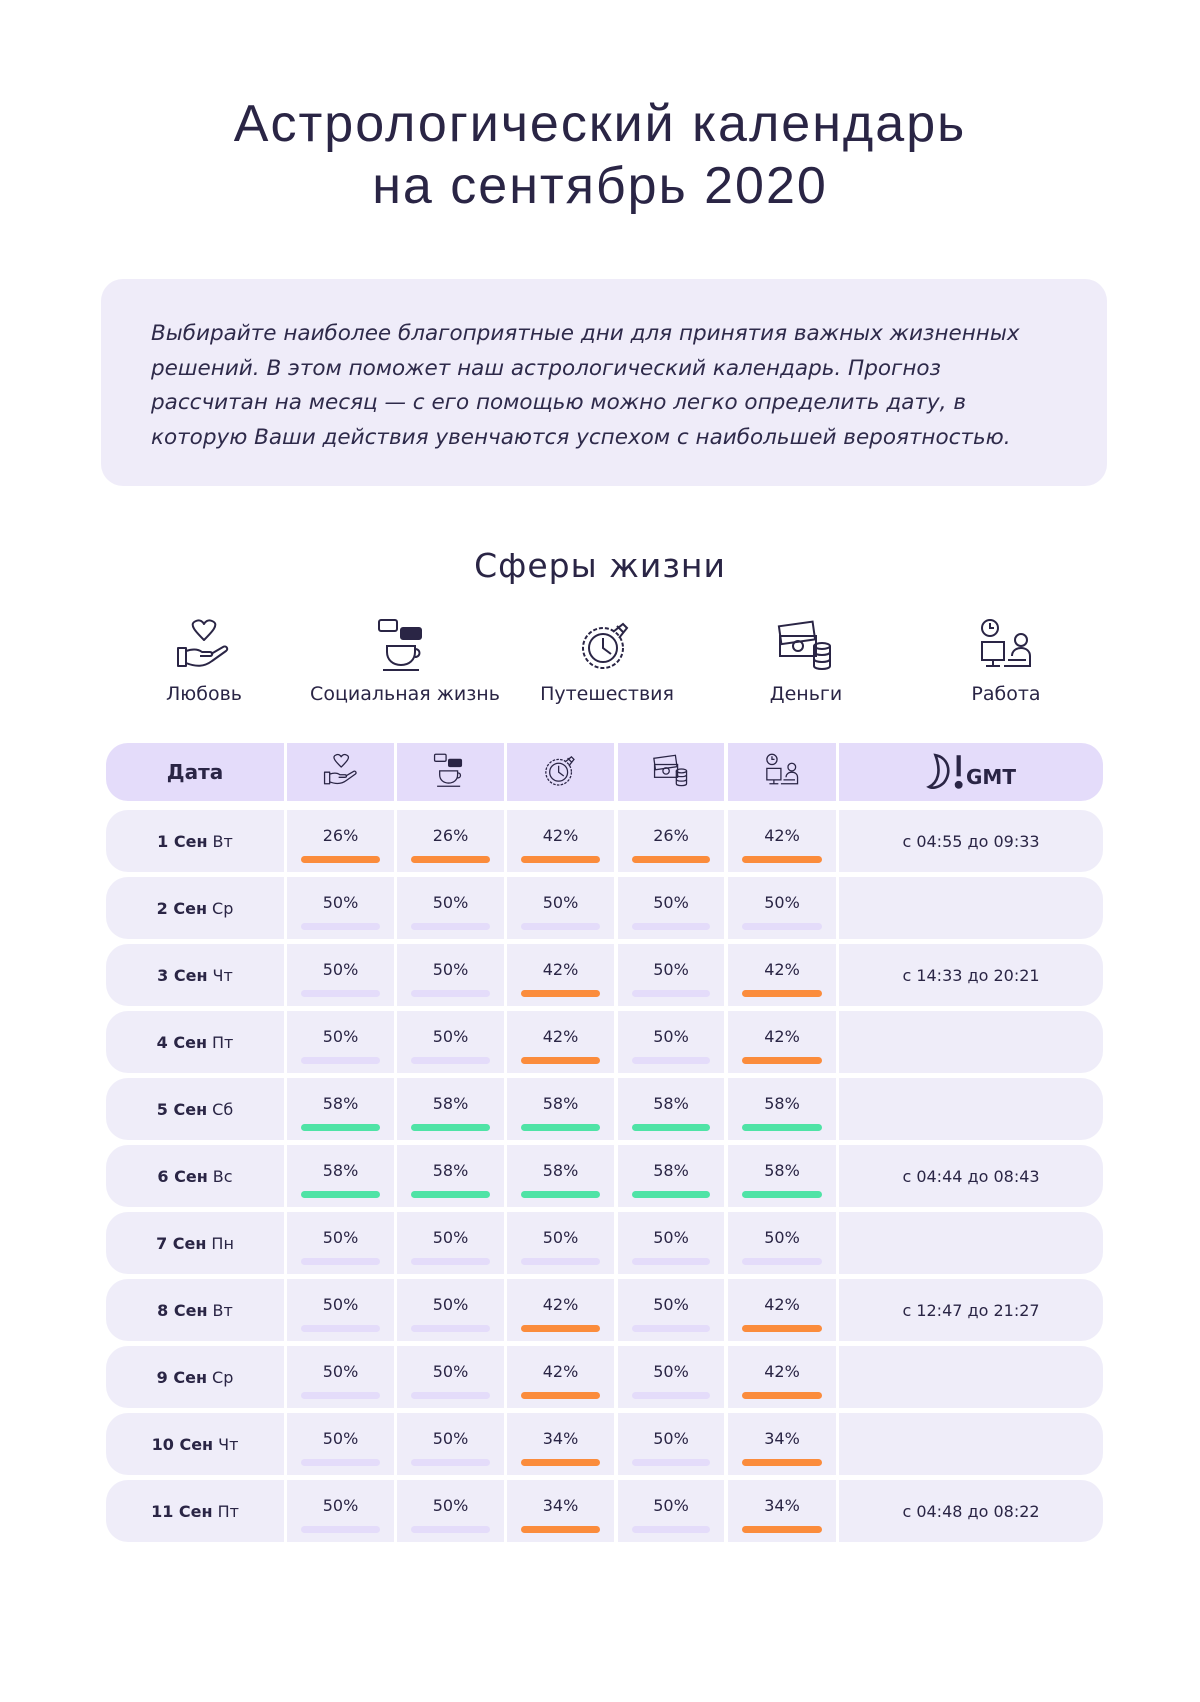  I want to click on moon-icon, so click(946, 772).